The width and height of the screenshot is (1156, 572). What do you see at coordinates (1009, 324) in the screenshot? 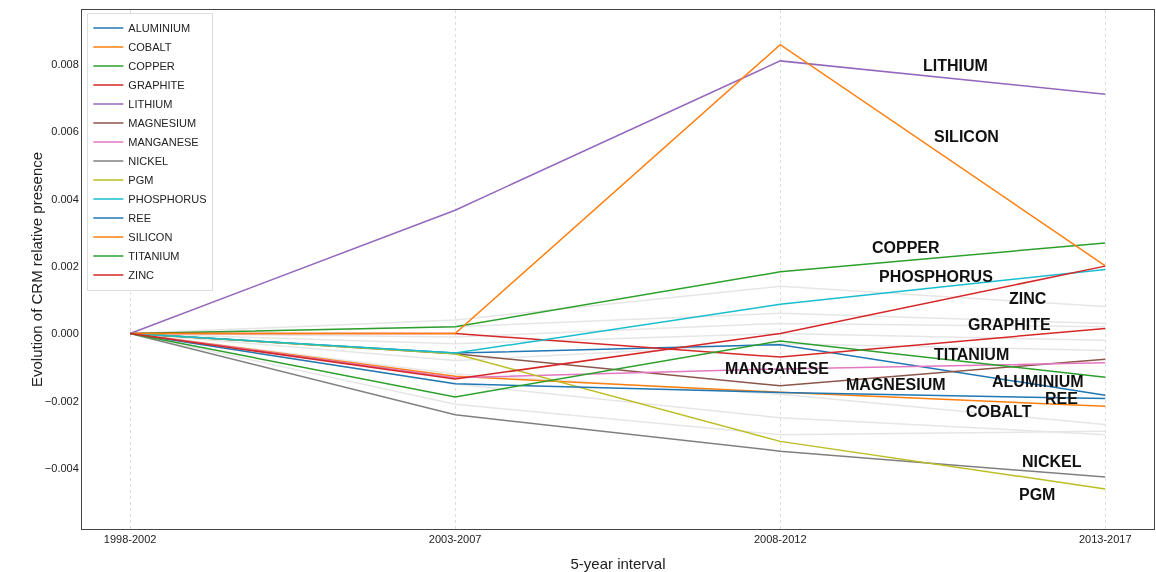
I see `text: GRAPHITE` at bounding box center [1009, 324].